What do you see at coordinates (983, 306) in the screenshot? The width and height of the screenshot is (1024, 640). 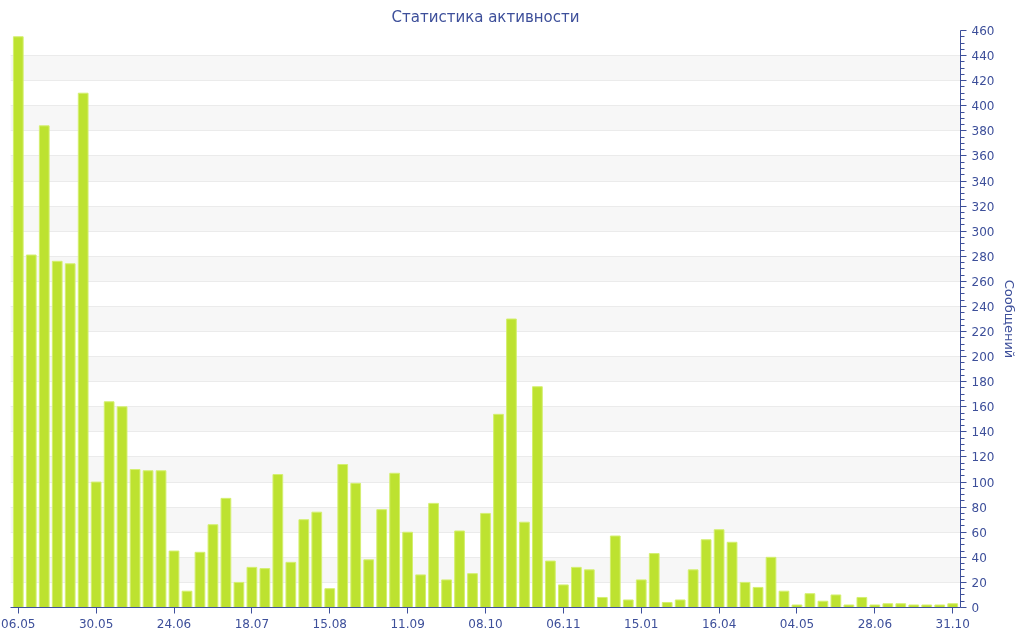 I see `y-tick-label: 240` at bounding box center [983, 306].